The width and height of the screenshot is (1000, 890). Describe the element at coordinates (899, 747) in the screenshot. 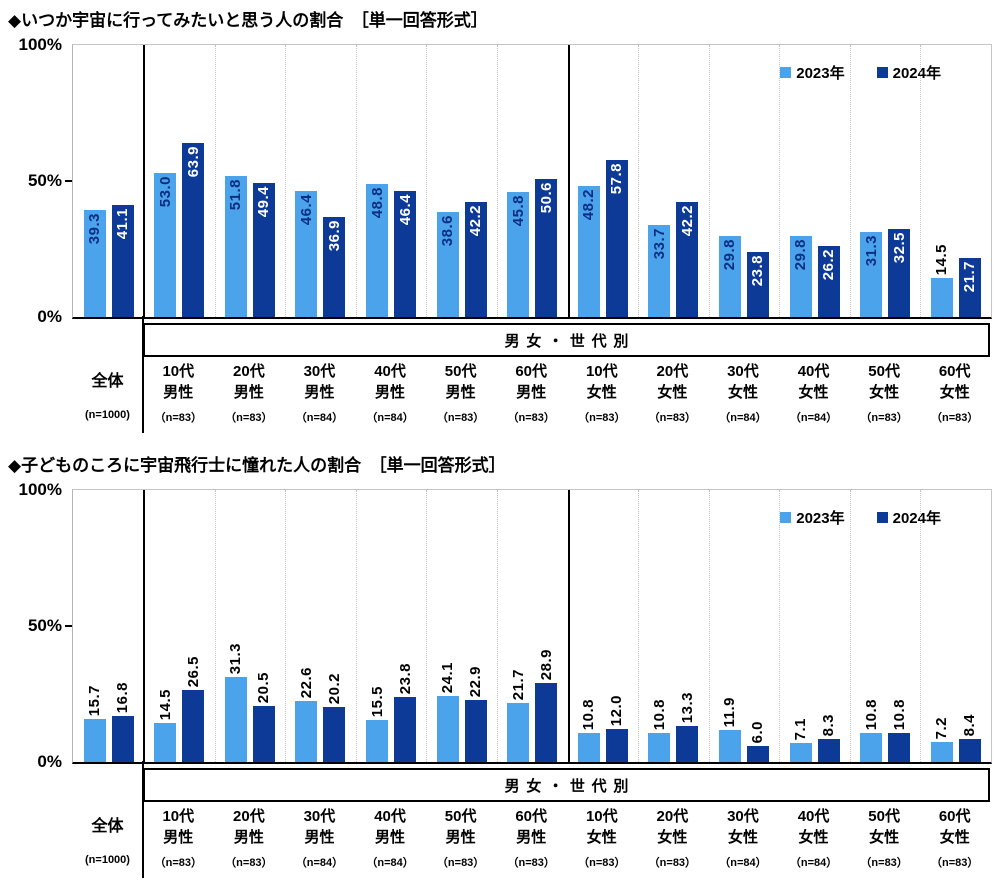

I see `bar-2024年-50代女性` at that location.